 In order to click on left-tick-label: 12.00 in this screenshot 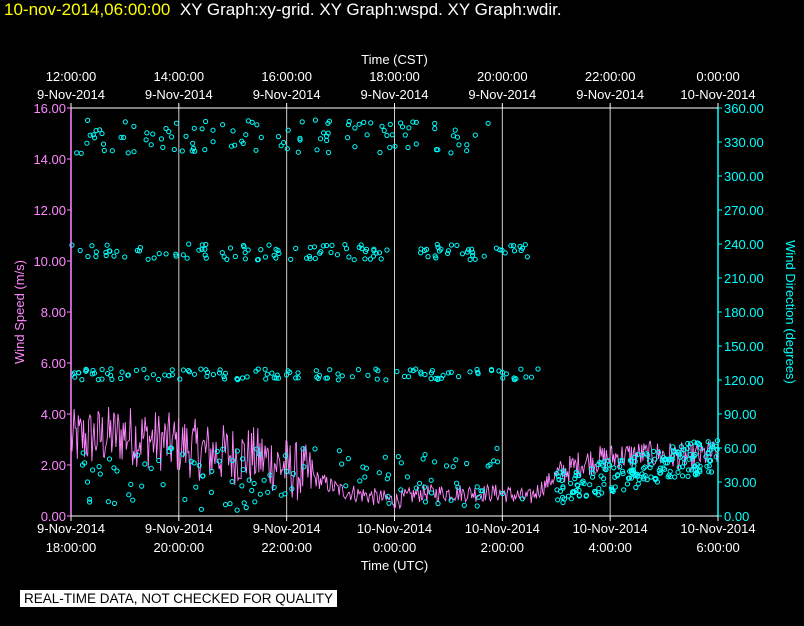, I will do `click(49, 210)`.